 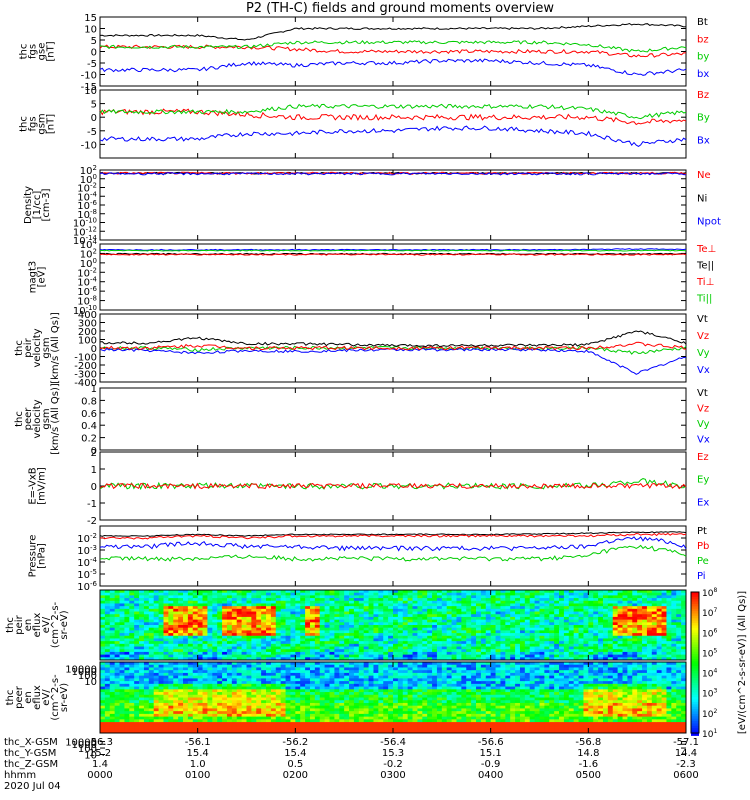 What do you see at coordinates (19, 348) in the screenshot?
I see `ylabel-line: thc` at bounding box center [19, 348].